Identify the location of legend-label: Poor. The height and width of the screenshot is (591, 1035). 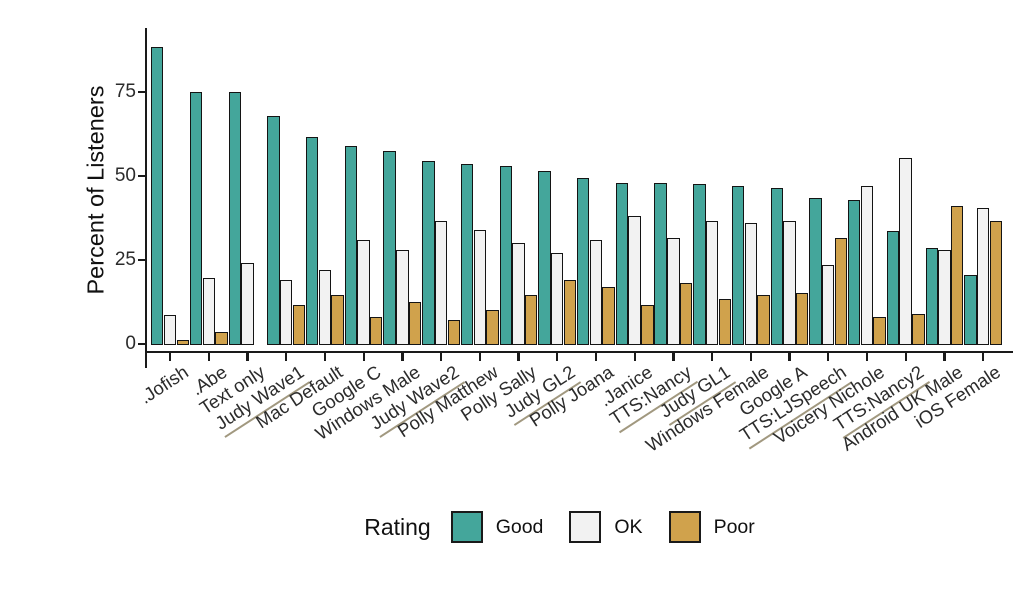
(734, 526).